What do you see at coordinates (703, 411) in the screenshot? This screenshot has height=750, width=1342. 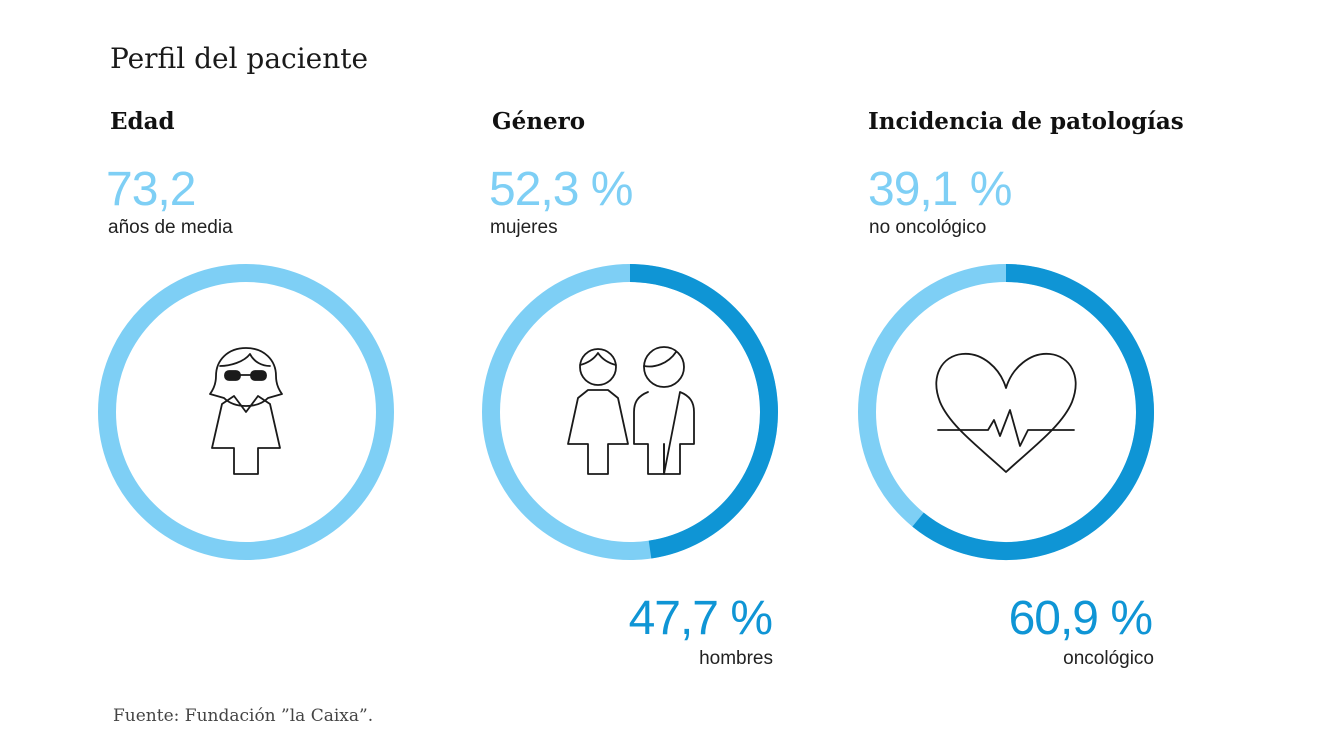 I see `genero-slice-hombres` at bounding box center [703, 411].